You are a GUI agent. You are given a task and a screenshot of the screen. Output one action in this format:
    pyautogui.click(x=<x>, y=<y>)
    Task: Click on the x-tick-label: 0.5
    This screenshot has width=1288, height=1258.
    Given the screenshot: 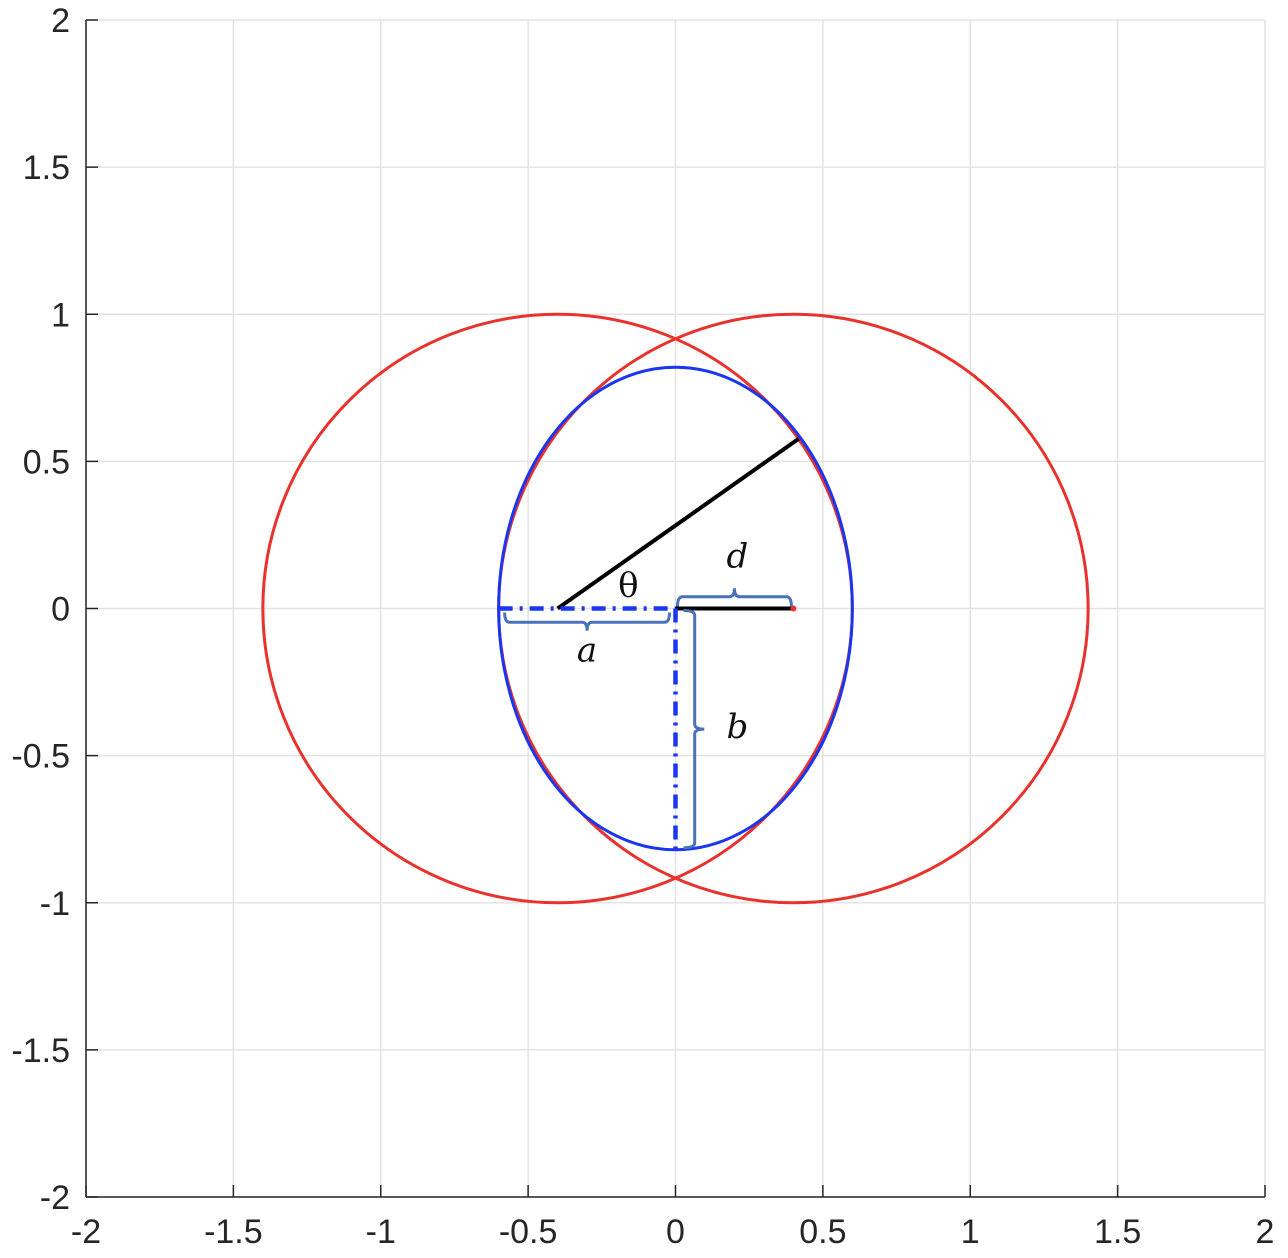 What is the action you would take?
    pyautogui.click(x=822, y=1232)
    